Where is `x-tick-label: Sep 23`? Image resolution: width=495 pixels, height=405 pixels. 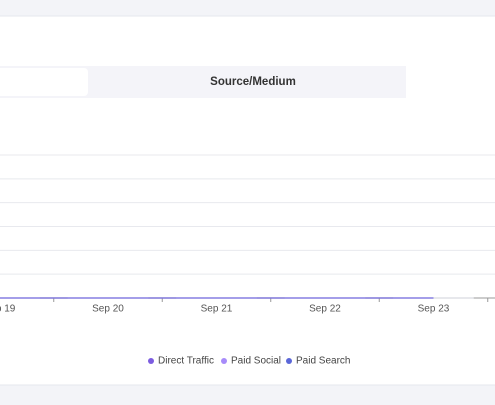
x-tick-label: Sep 23 is located at coordinates (434, 309).